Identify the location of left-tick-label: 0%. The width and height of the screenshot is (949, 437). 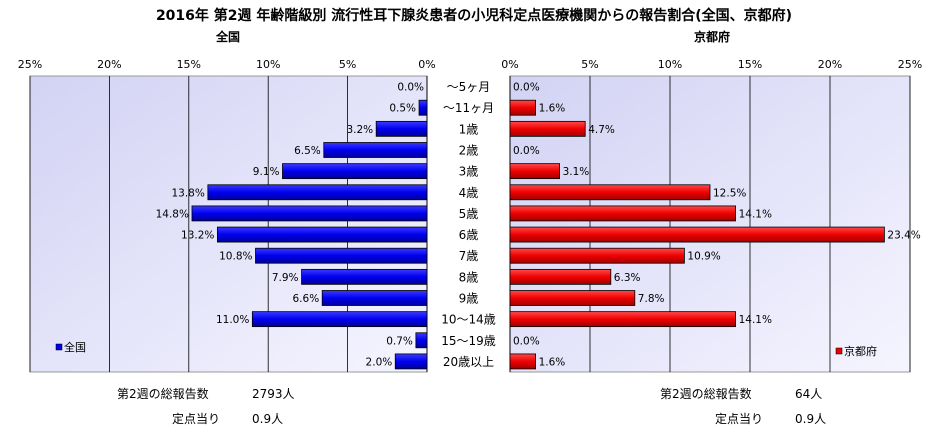
(426, 64).